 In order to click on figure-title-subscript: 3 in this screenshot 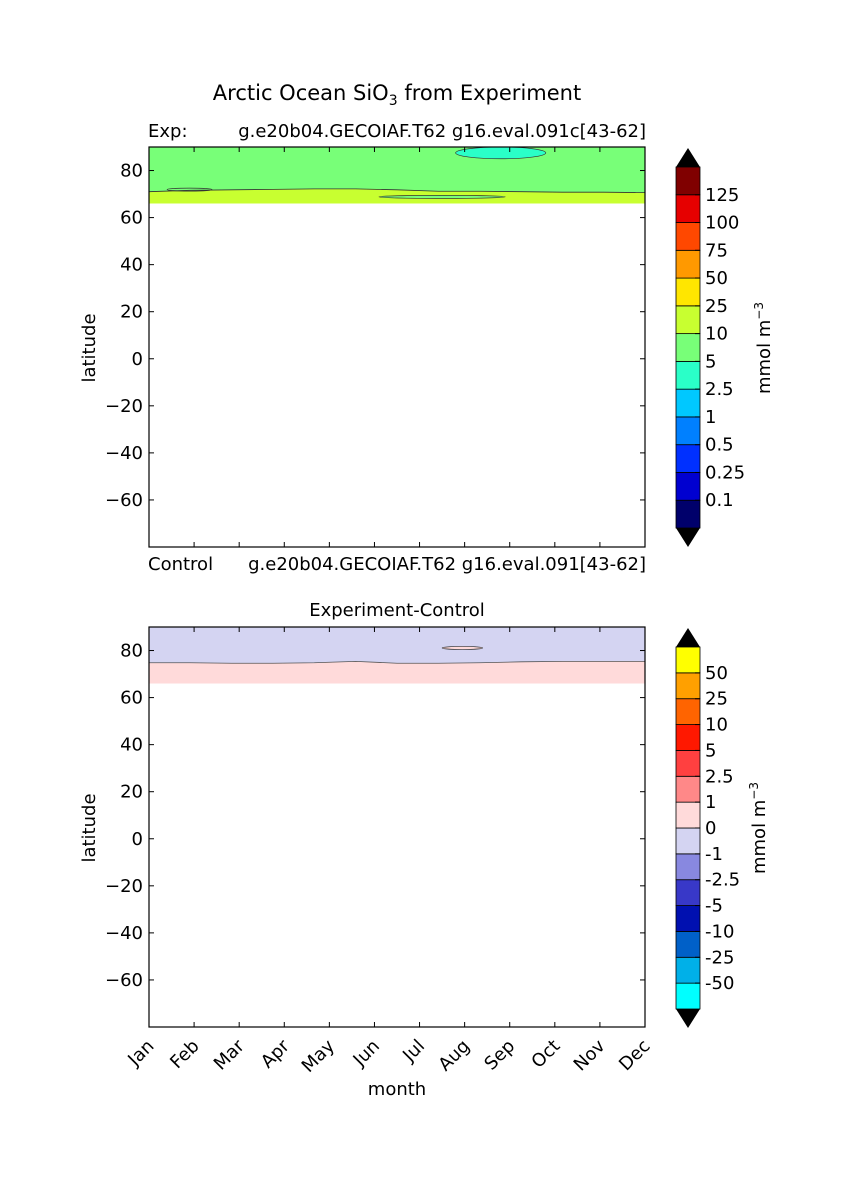, I will do `click(393, 101)`.